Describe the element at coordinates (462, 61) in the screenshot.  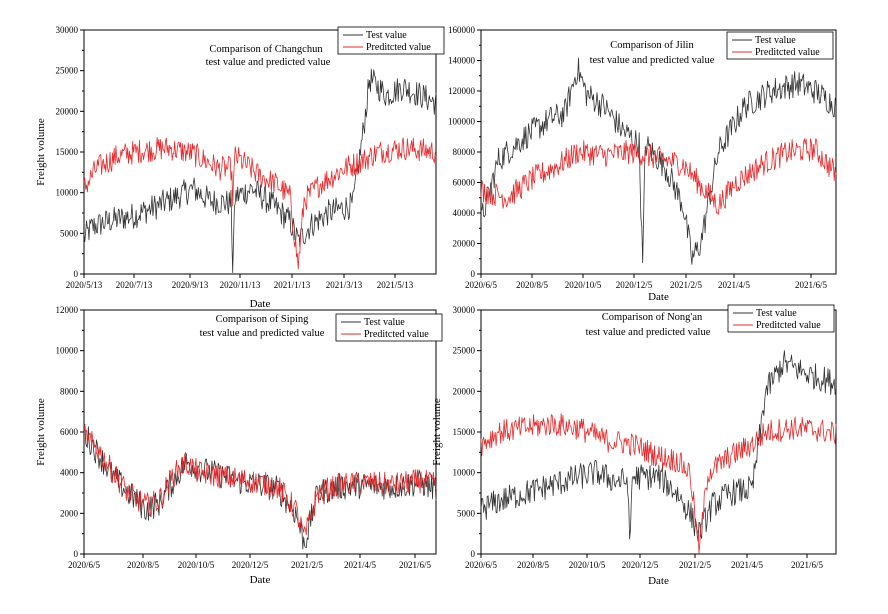
I see `y-tick-label: 140000` at that location.